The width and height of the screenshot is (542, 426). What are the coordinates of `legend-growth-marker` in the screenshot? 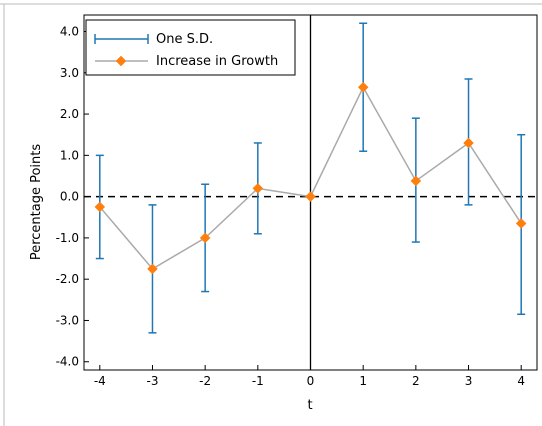 It's located at (121, 61).